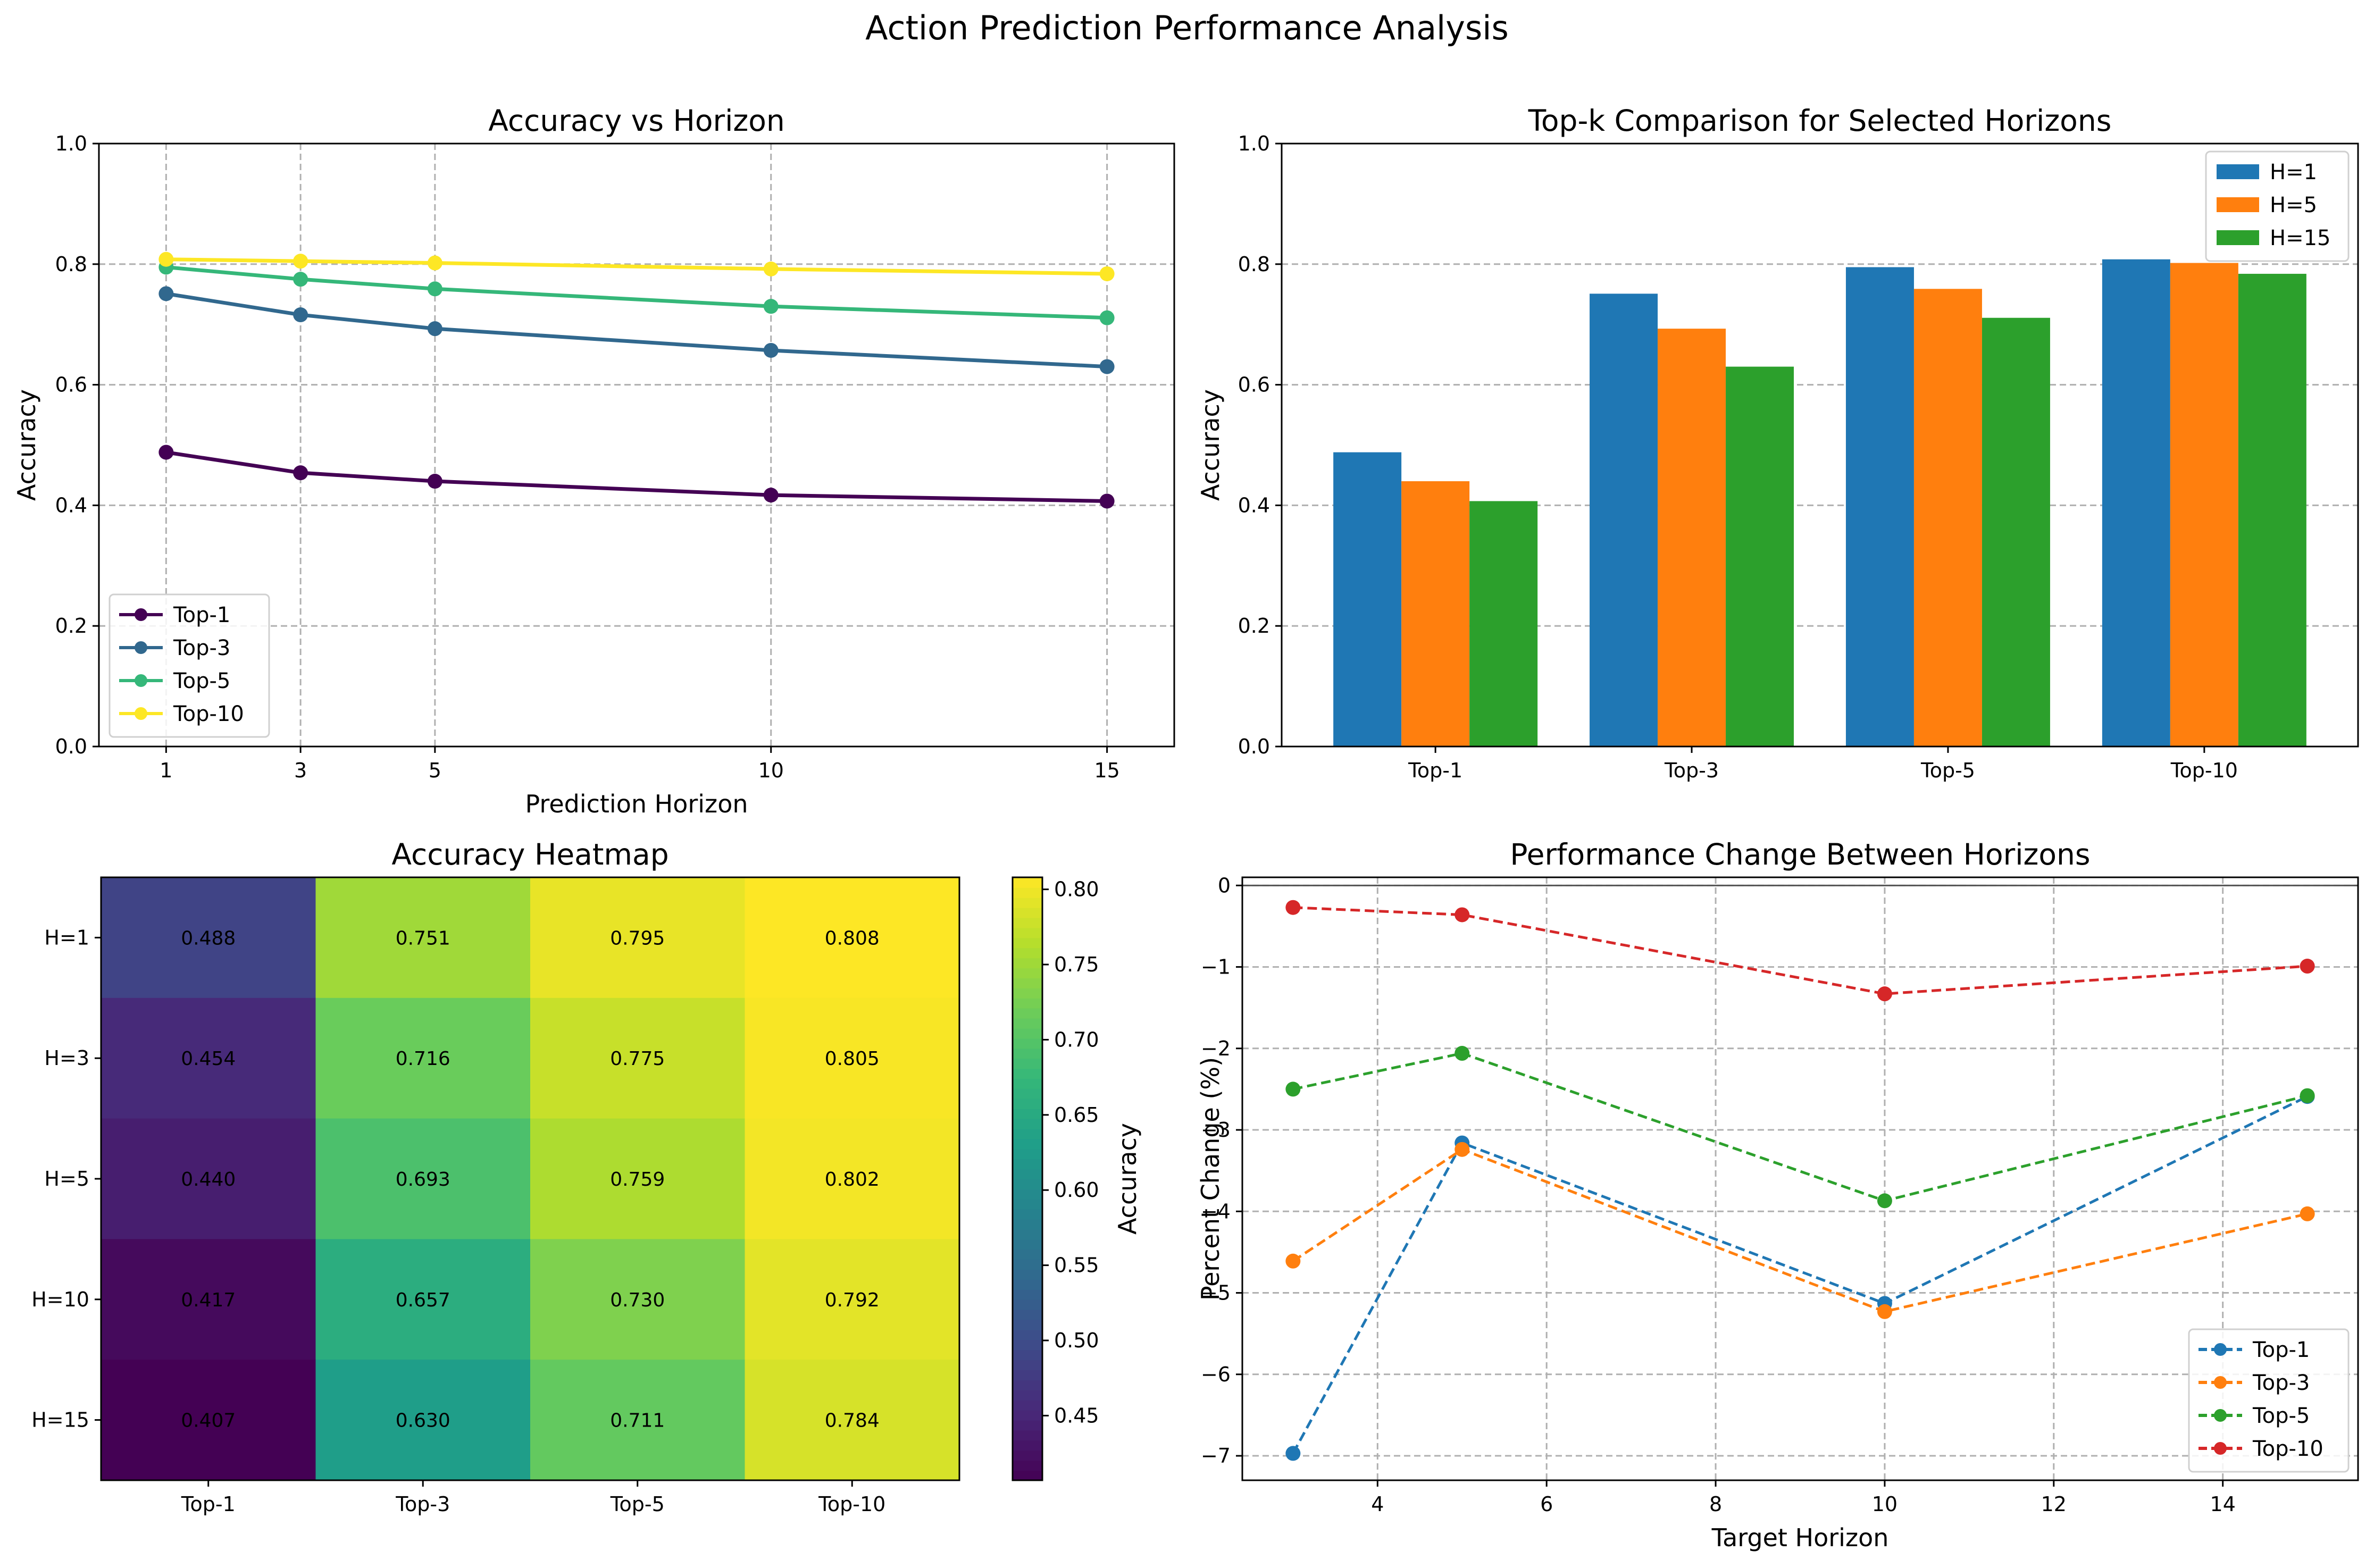 The width and height of the screenshot is (2374, 1568). What do you see at coordinates (1076, 1190) in the screenshot?
I see `colorbar-tick-label: 0.60` at bounding box center [1076, 1190].